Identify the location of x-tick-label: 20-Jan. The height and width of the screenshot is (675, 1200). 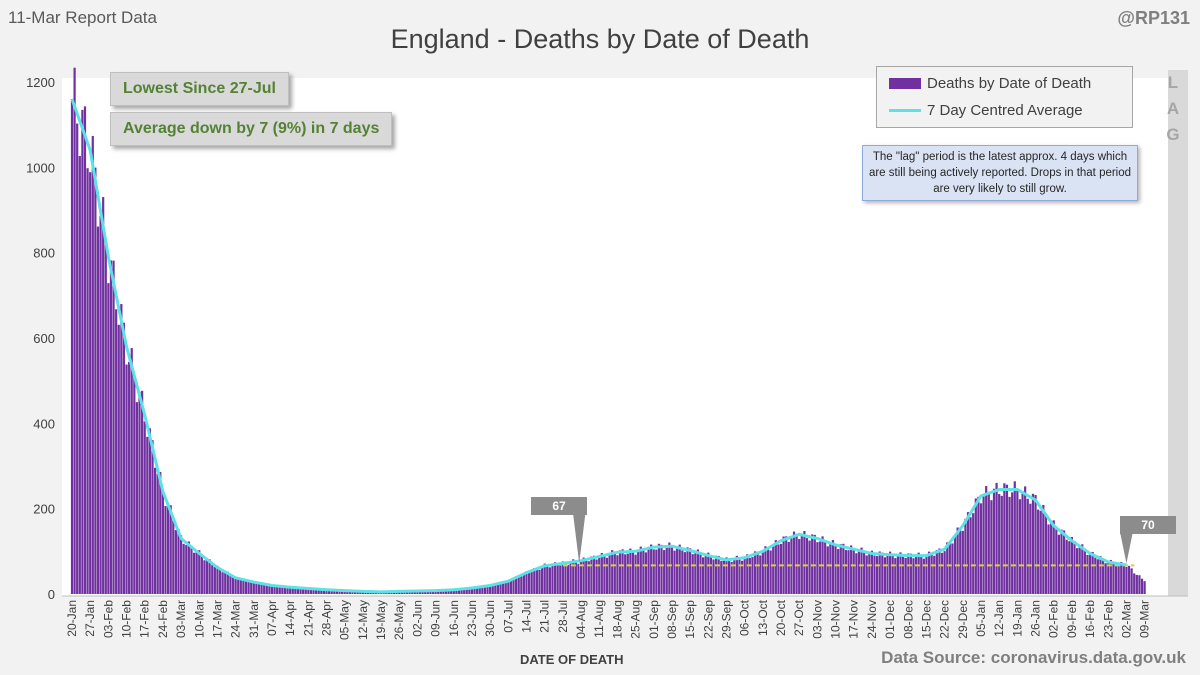
(72, 618).